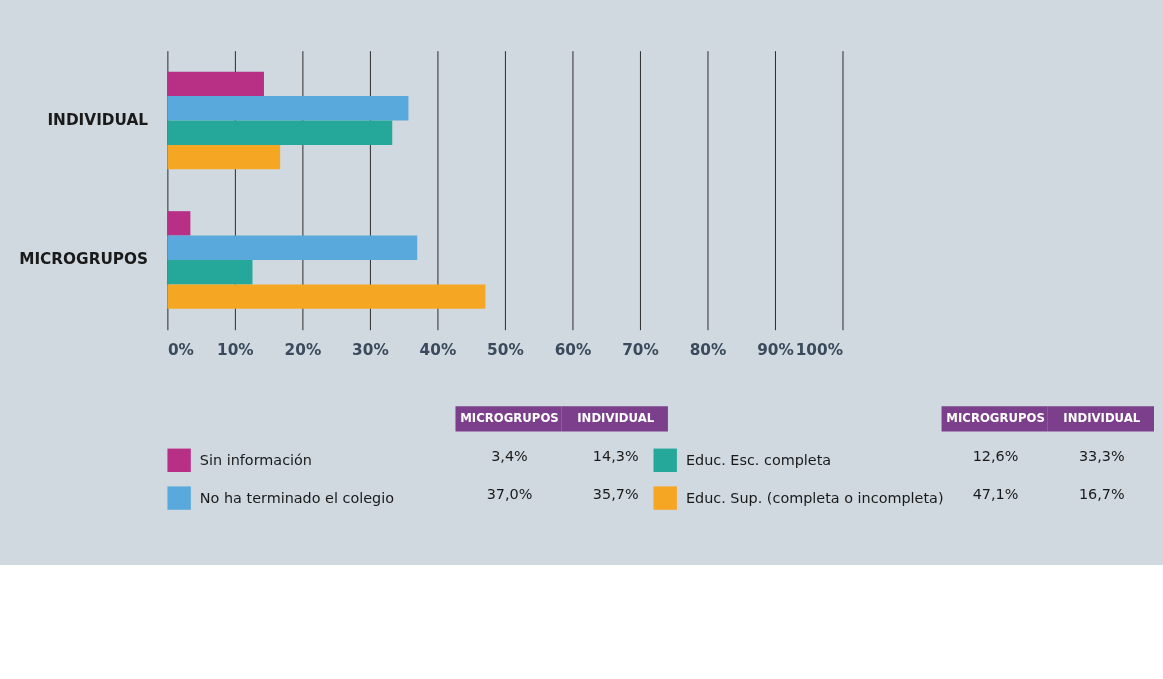  What do you see at coordinates (509, 493) in the screenshot?
I see `text: 37,0%` at bounding box center [509, 493].